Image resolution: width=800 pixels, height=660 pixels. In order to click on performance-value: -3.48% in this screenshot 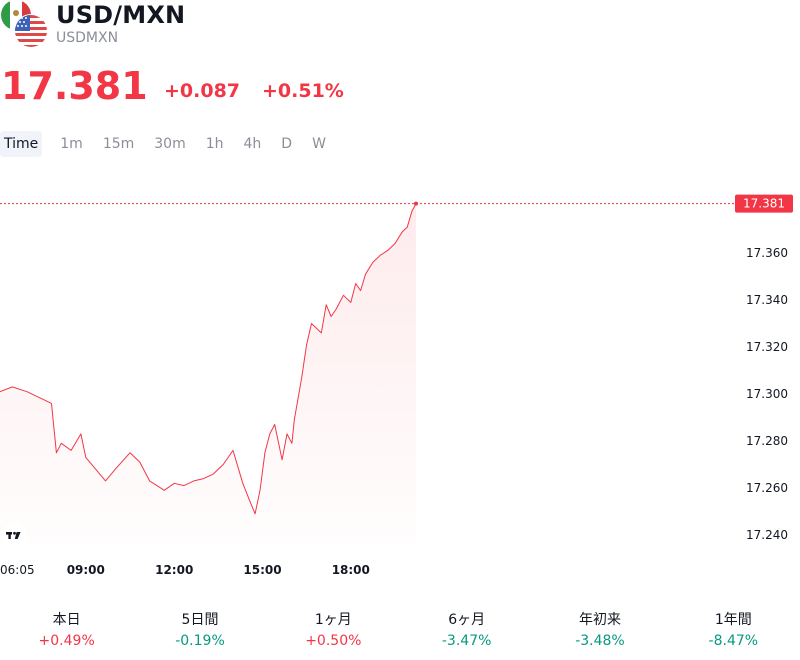, I will do `click(600, 641)`.